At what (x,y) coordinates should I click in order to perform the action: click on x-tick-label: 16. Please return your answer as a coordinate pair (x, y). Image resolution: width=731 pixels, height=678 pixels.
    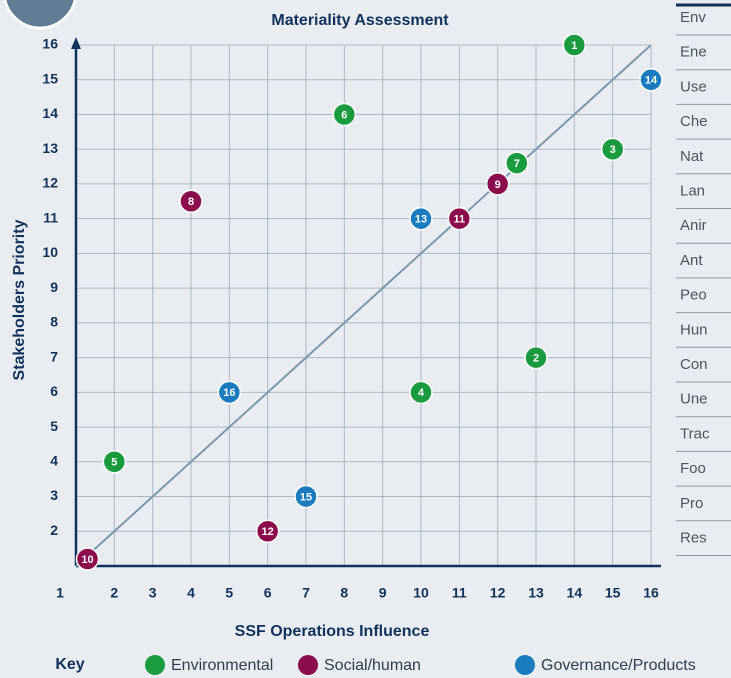
    Looking at the image, I should click on (651, 593).